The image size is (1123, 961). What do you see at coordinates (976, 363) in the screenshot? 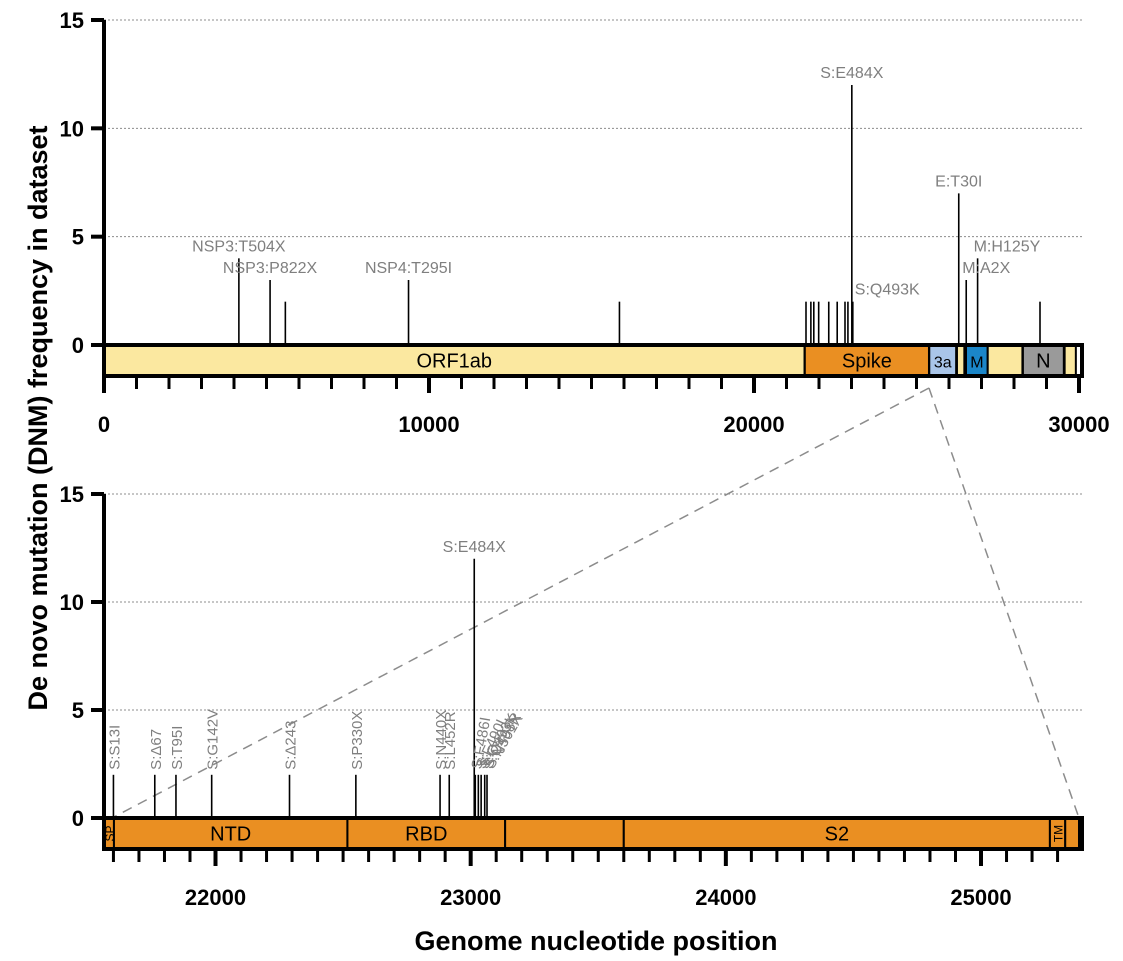
I see `gene-label: M` at bounding box center [976, 363].